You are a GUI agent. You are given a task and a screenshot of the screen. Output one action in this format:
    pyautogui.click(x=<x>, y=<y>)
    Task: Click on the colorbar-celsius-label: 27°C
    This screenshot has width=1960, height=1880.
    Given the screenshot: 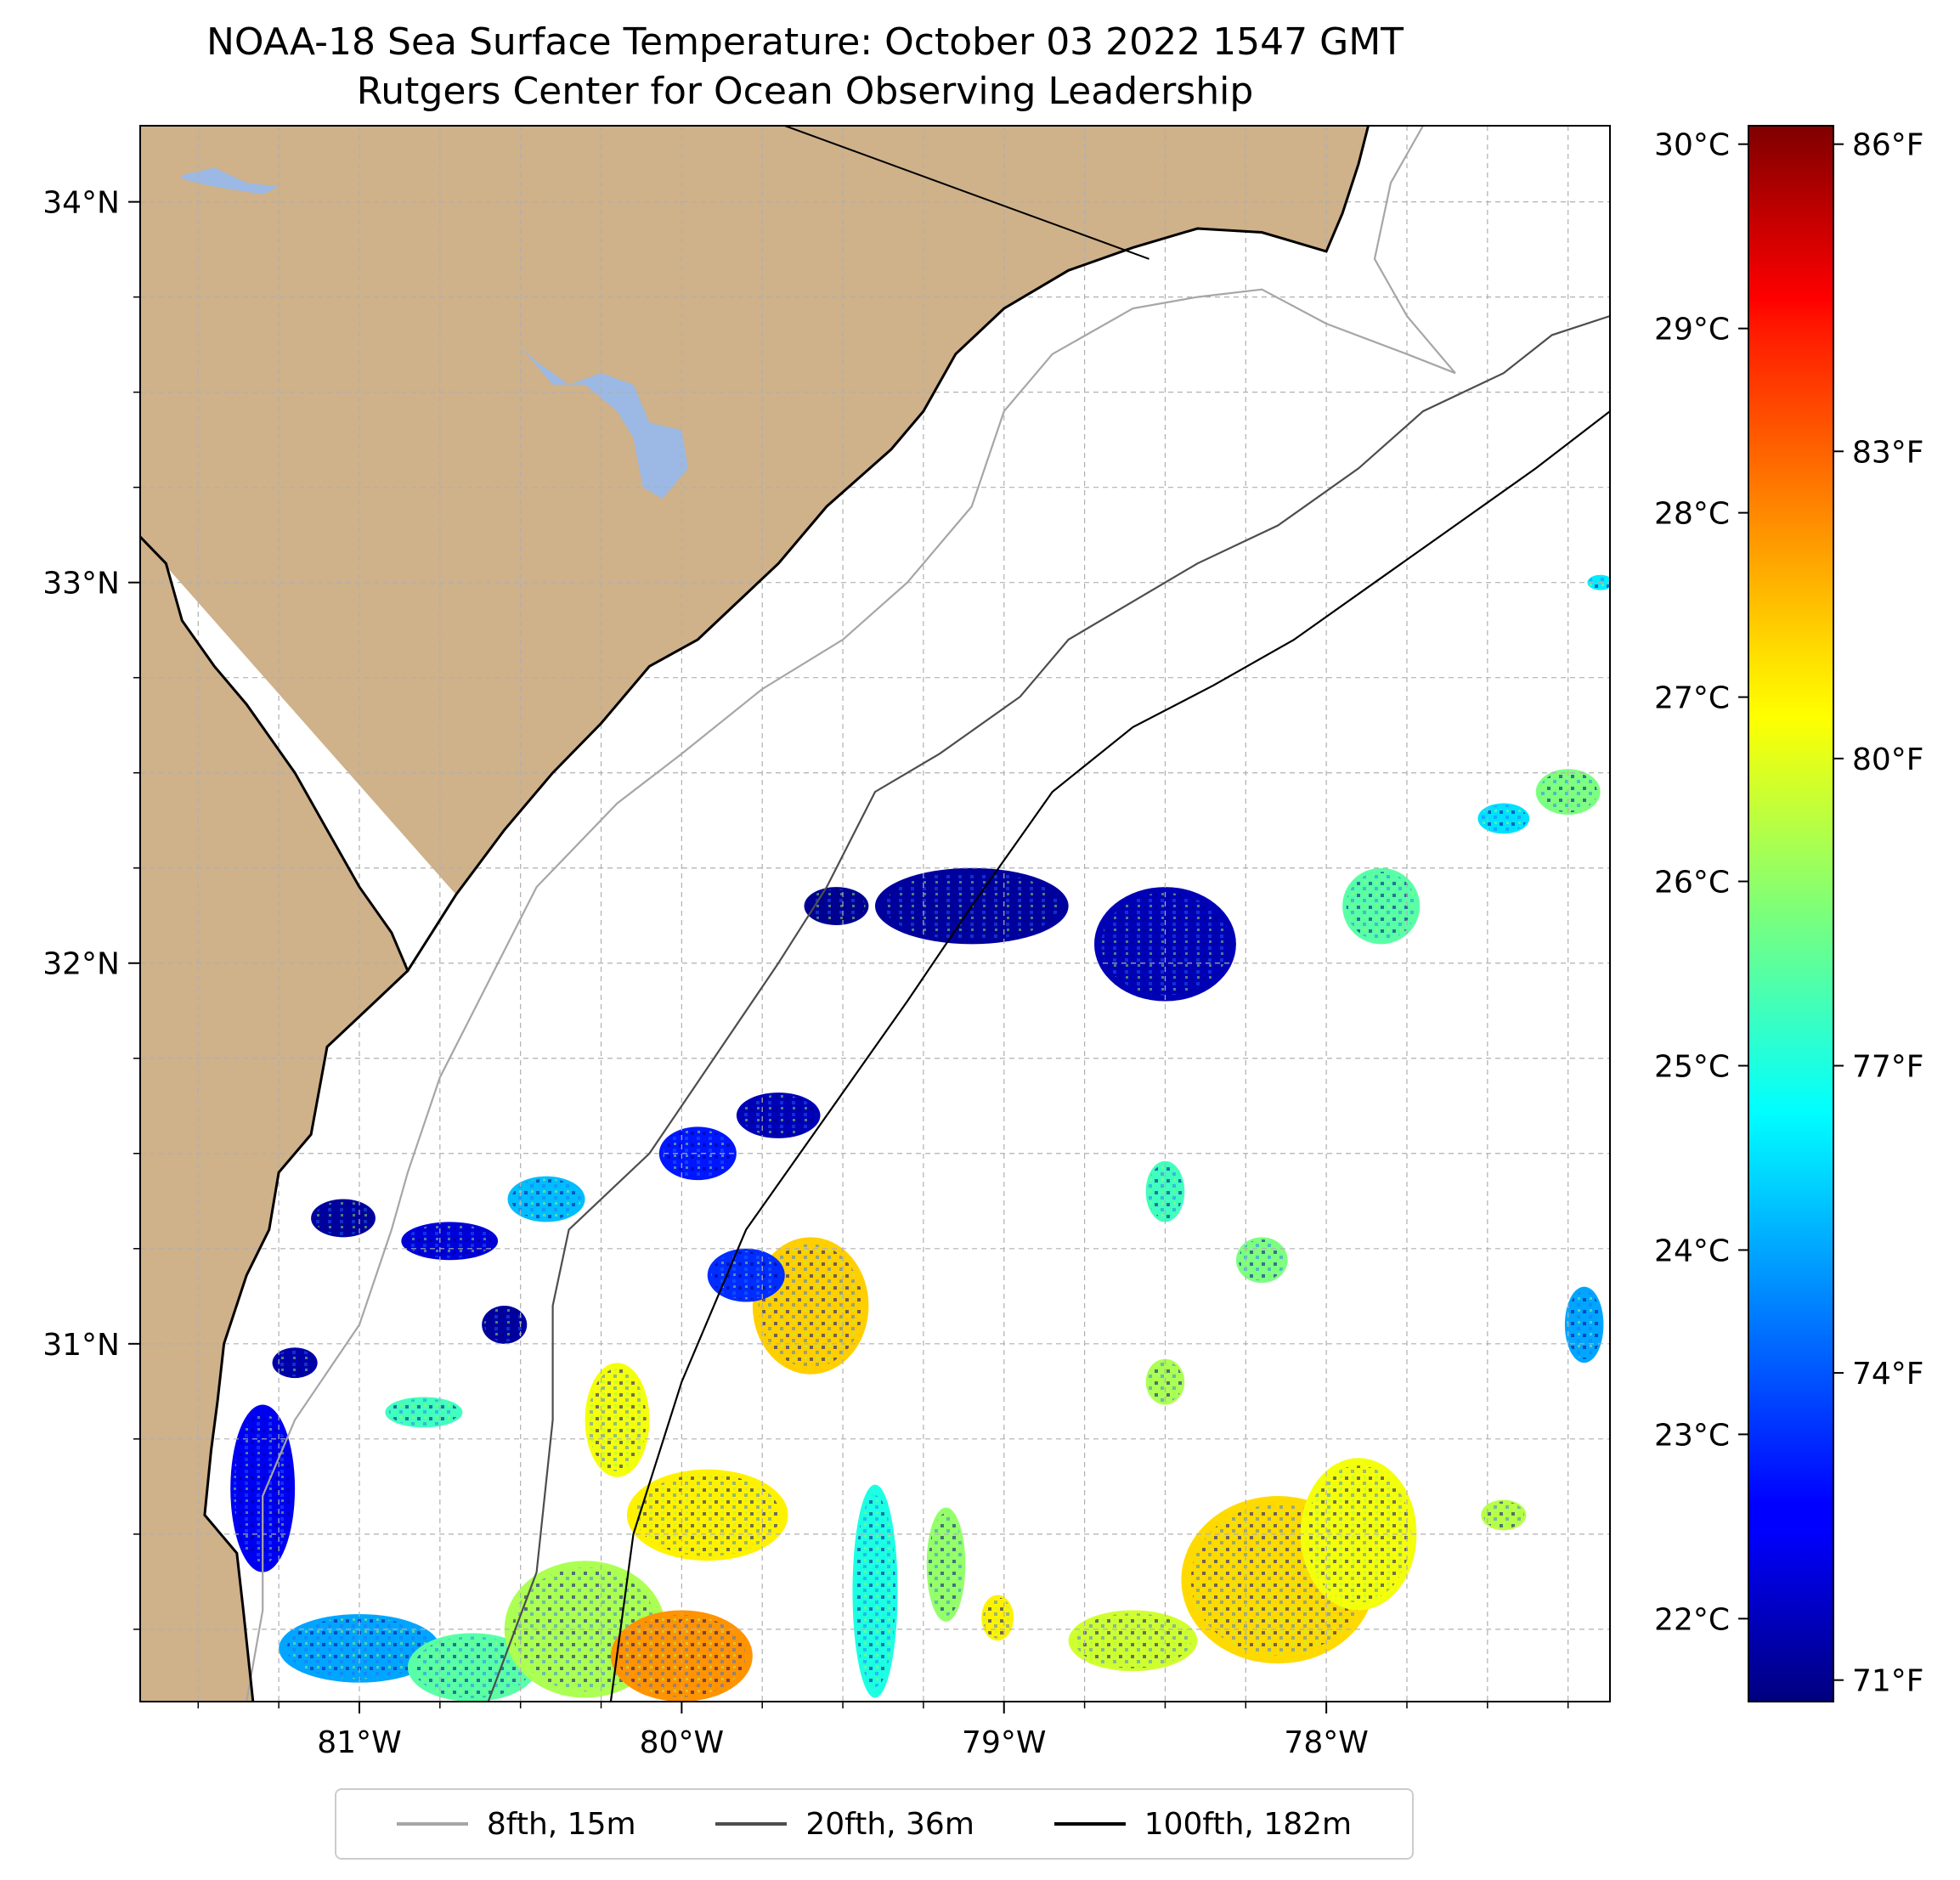 What is the action you would take?
    pyautogui.click(x=1692, y=698)
    